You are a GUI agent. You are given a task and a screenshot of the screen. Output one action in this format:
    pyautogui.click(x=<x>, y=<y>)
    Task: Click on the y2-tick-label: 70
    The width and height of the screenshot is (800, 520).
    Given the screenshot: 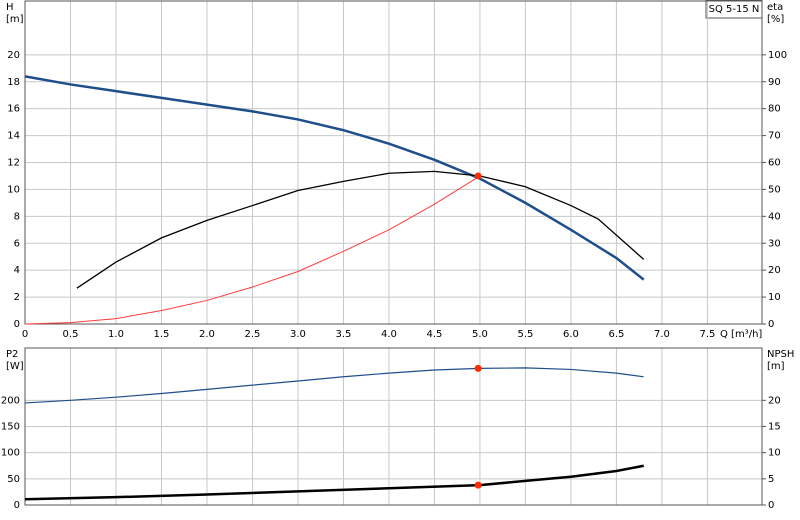 What is the action you would take?
    pyautogui.click(x=774, y=136)
    